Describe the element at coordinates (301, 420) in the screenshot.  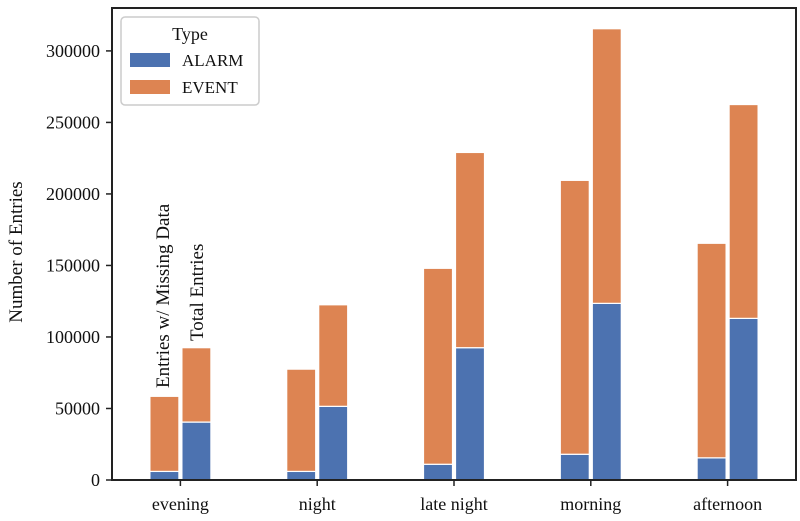
I see `bar-night-entries-w-missing-data-event` at that location.